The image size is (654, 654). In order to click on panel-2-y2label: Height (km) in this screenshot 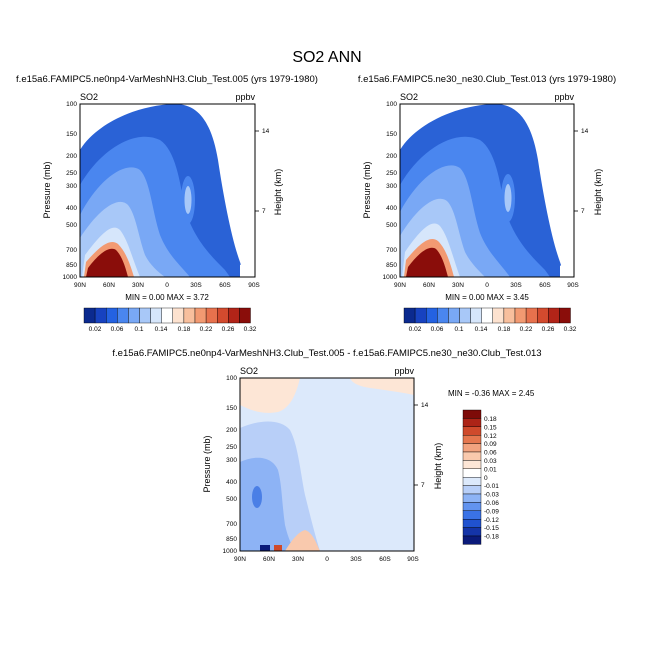, I will do `click(598, 192)`.